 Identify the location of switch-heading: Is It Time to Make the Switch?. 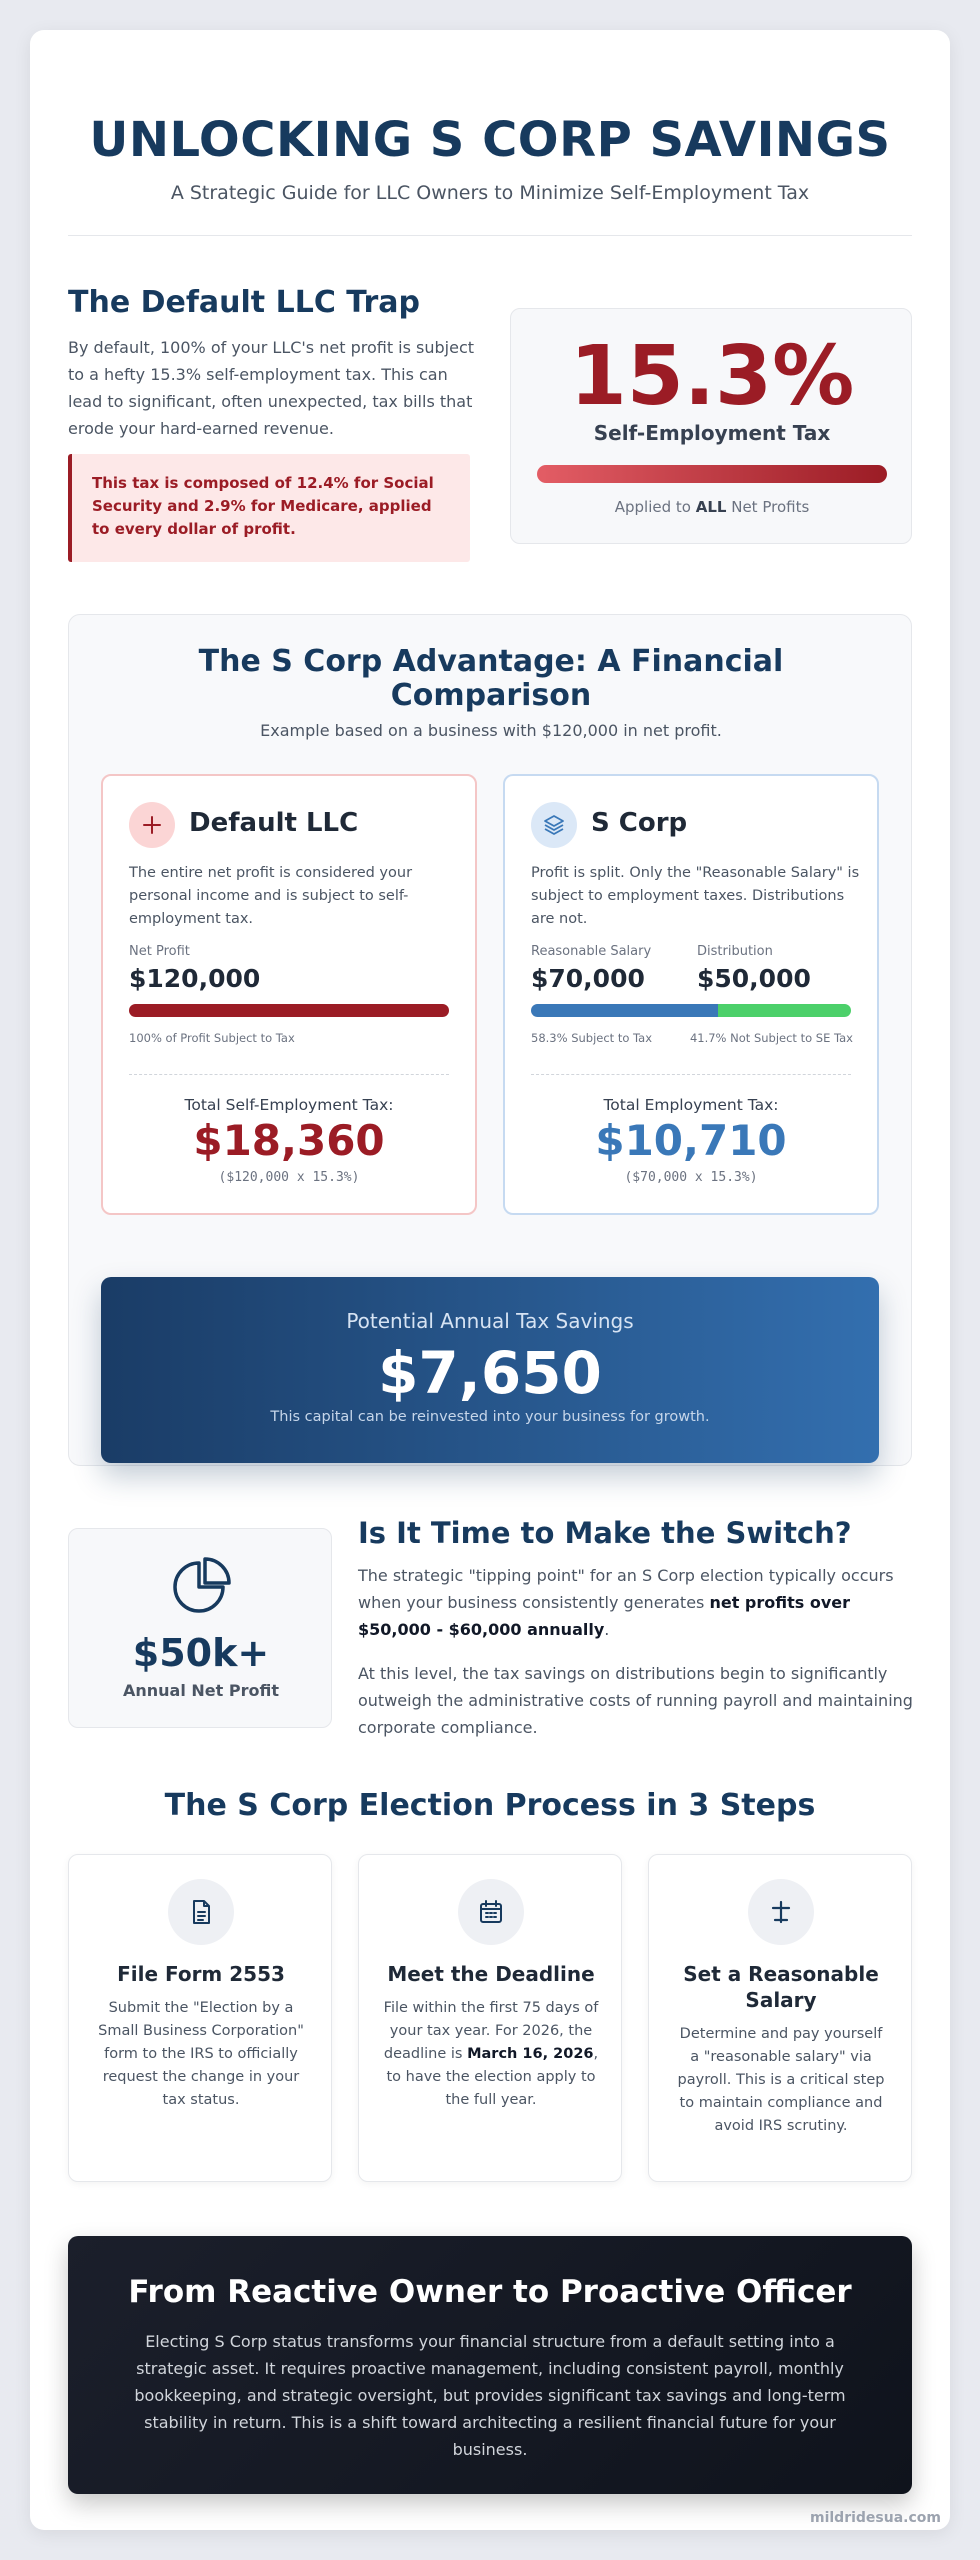
(605, 1533).